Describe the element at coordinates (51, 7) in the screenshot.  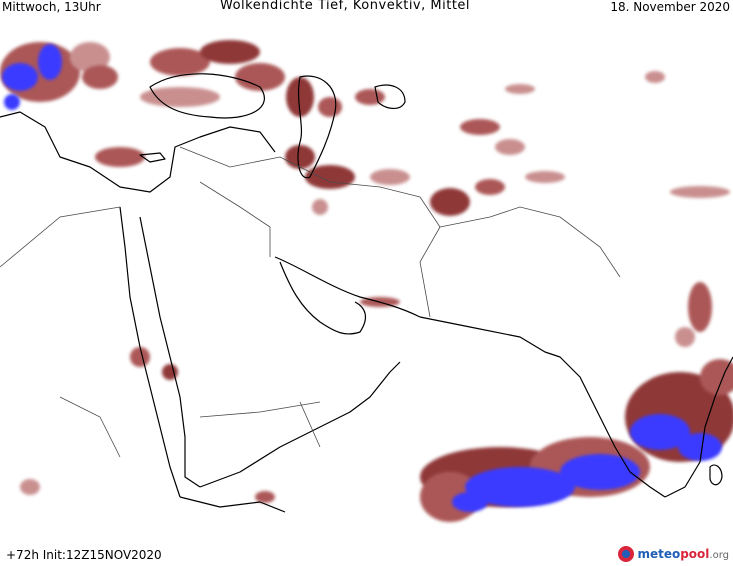
I see `forecast-day-time: Mittwoch, 13Uhr` at that location.